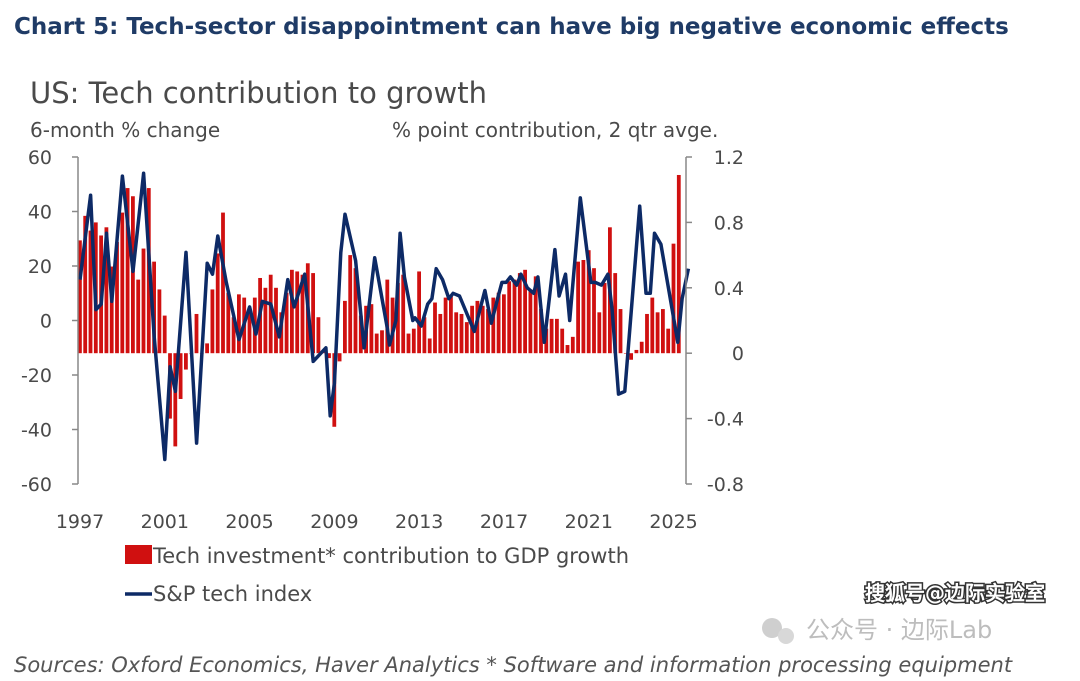 The width and height of the screenshot is (1080, 681). Describe the element at coordinates (46, 322) in the screenshot. I see `left-tick-label: 0` at that location.